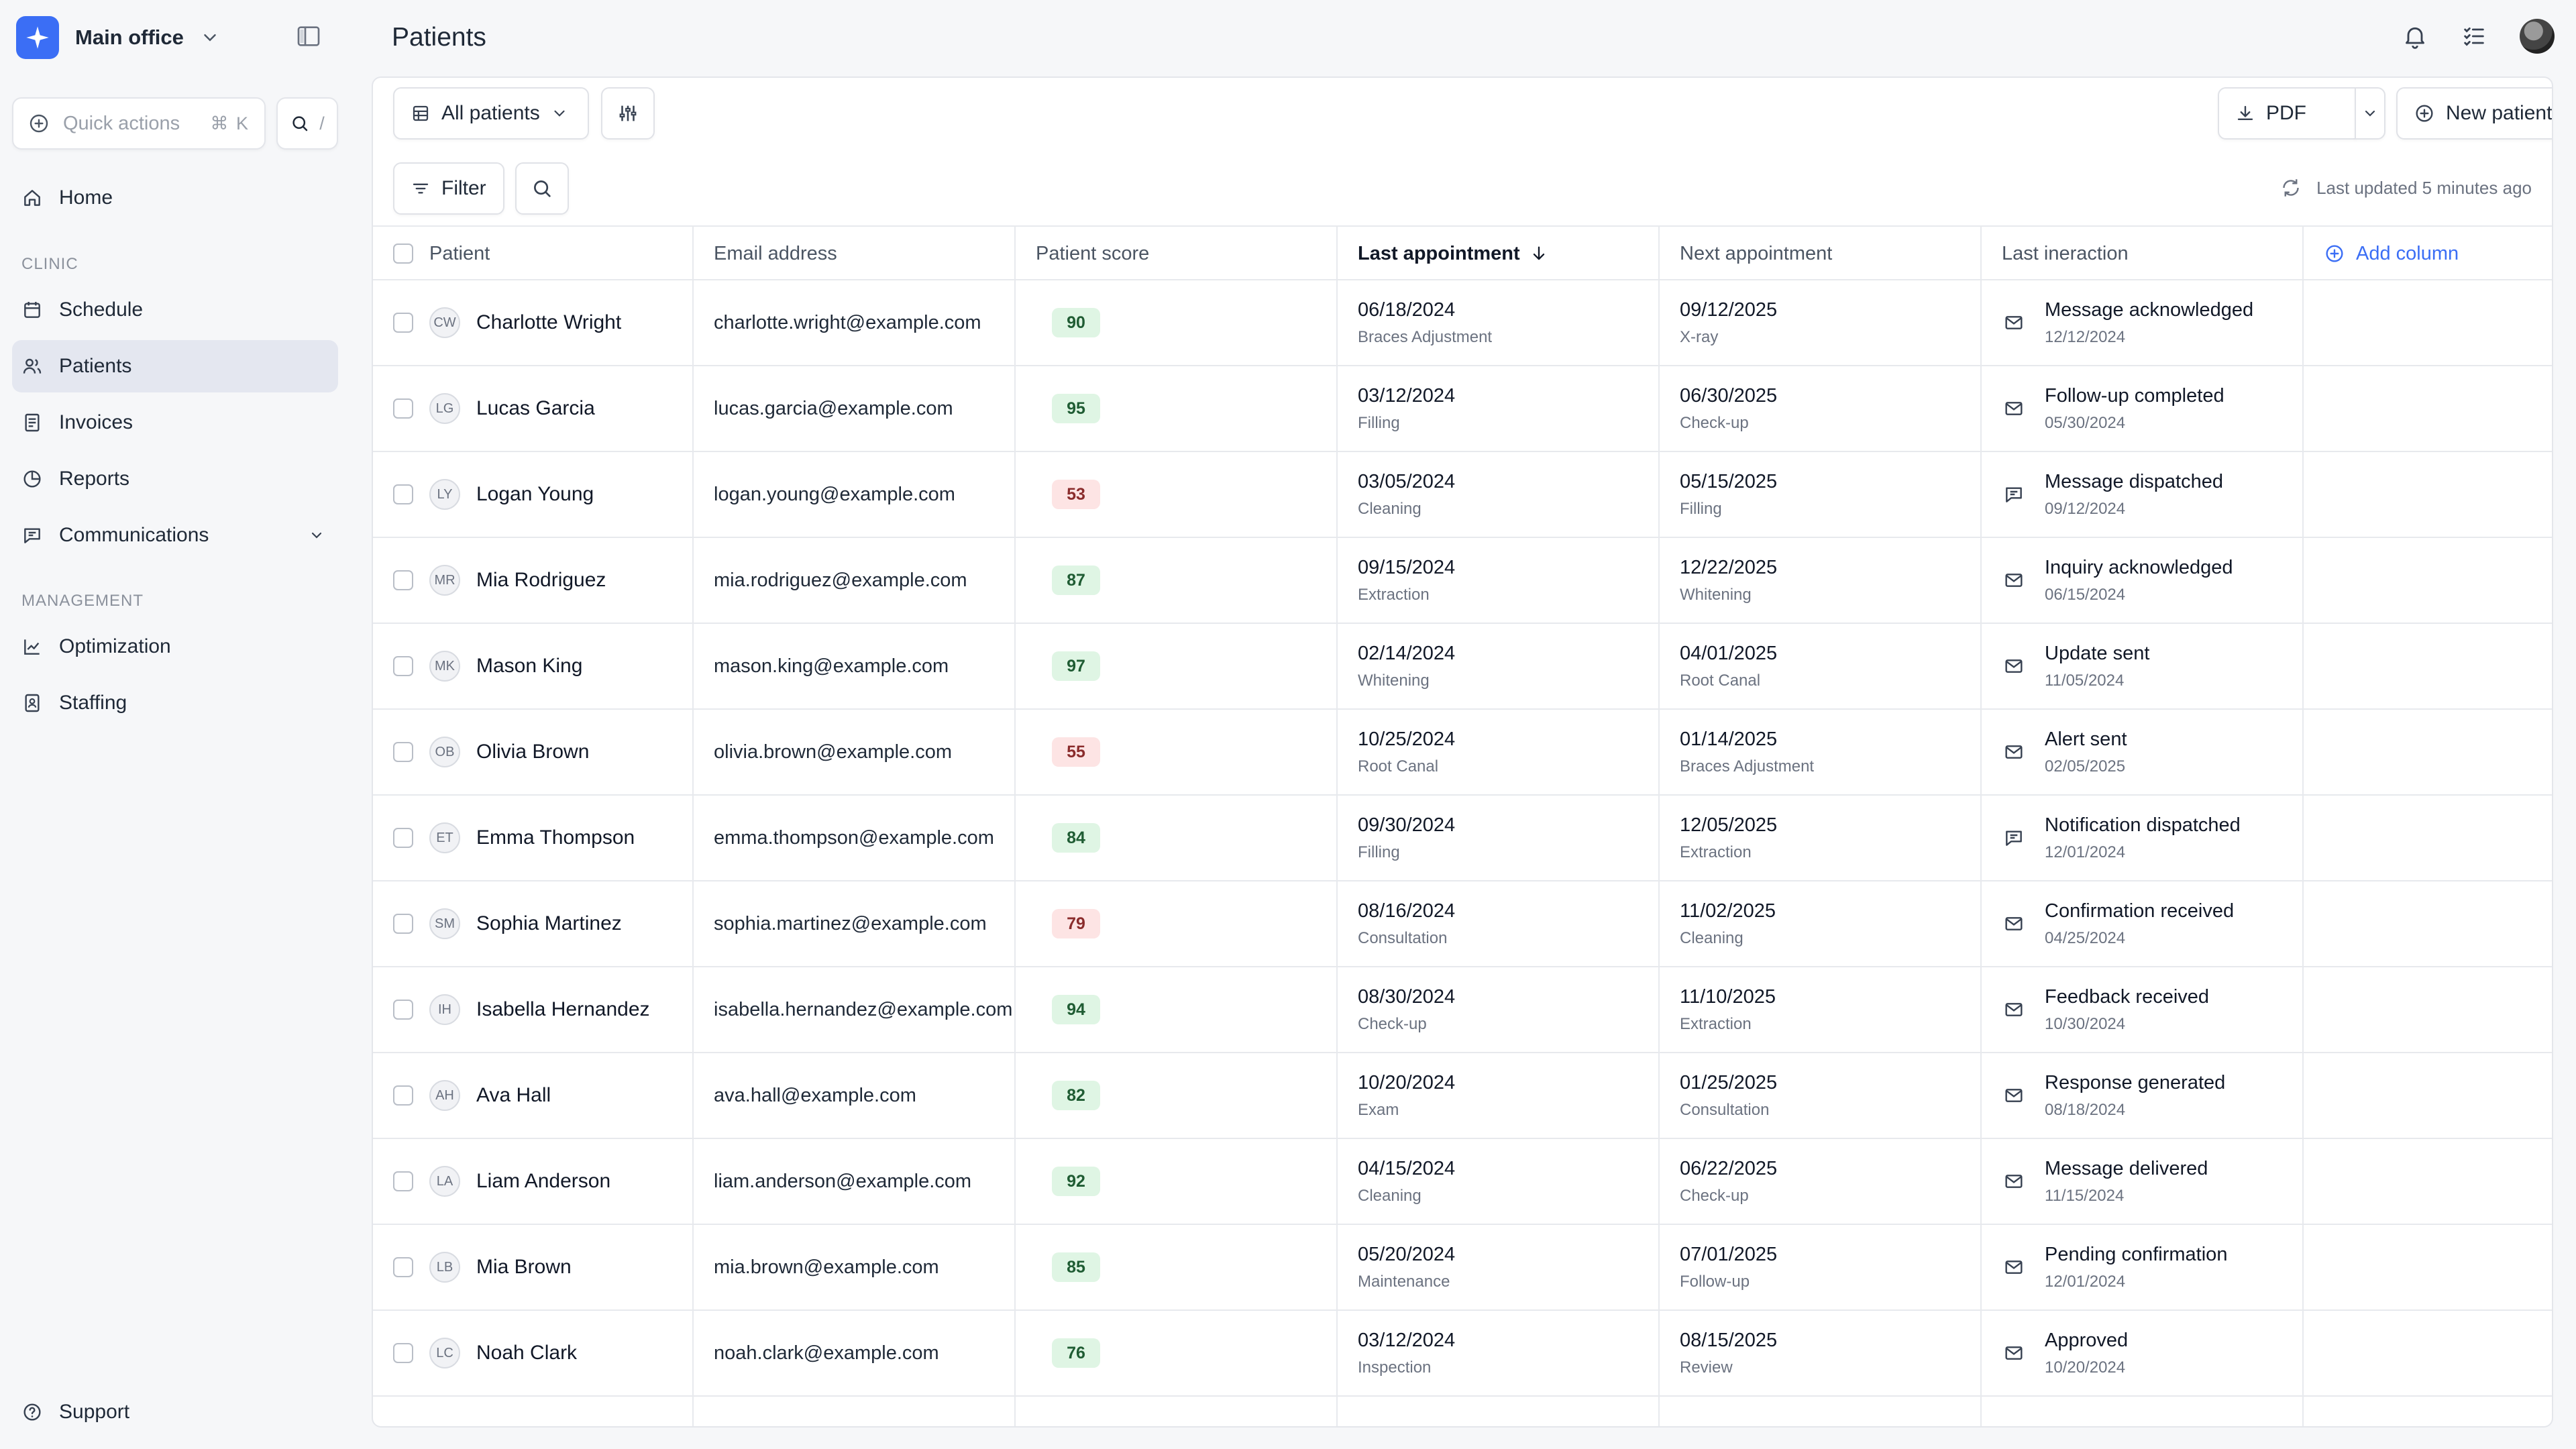 This screenshot has height=1449, width=2576. What do you see at coordinates (32, 535) in the screenshot?
I see `message-icon` at bounding box center [32, 535].